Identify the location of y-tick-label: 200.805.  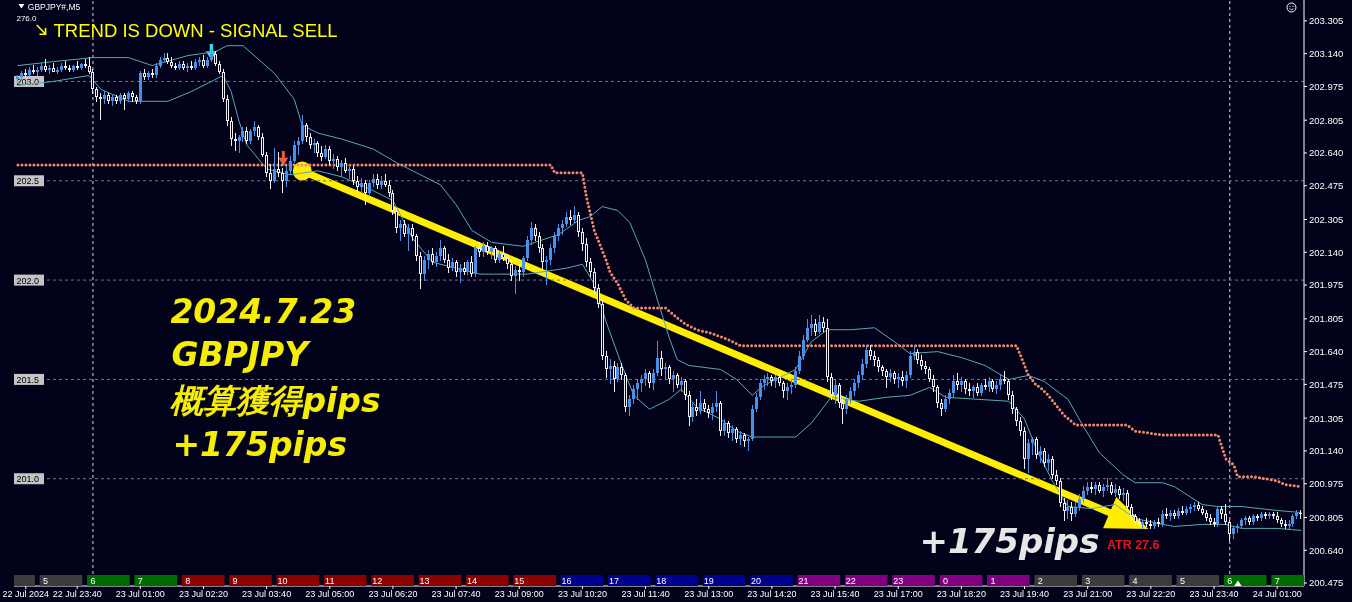
(1326, 517).